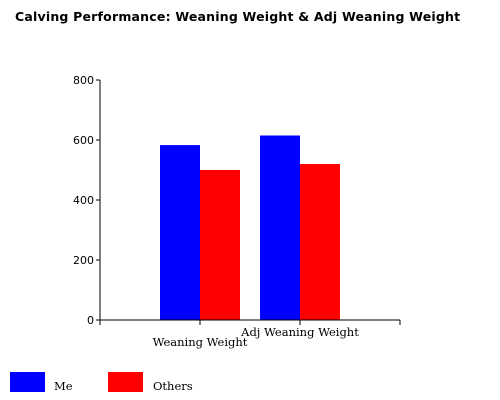  What do you see at coordinates (27, 382) in the screenshot?
I see `legend-swatch-me` at bounding box center [27, 382].